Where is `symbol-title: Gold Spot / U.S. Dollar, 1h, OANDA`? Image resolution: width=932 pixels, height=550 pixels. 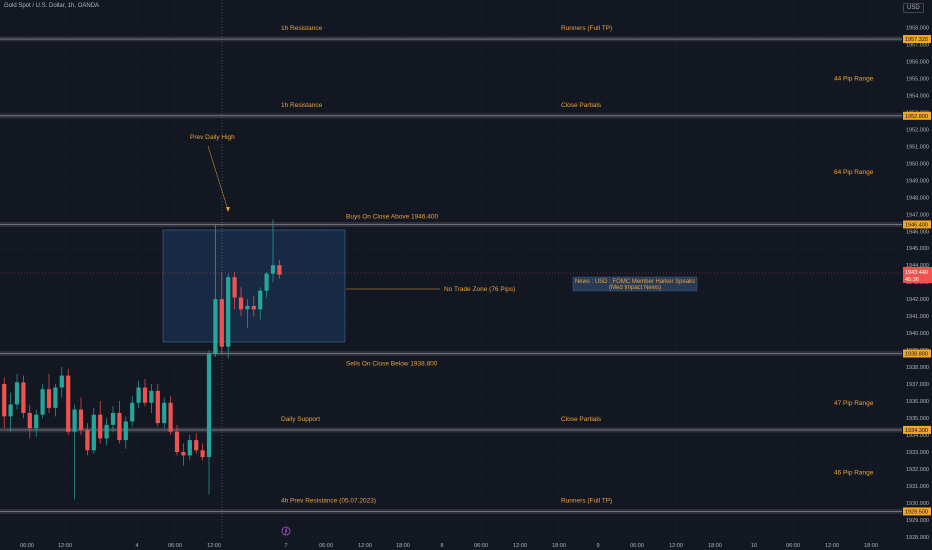 symbol-title: Gold Spot / U.S. Dollar, 1h, OANDA is located at coordinates (52, 6).